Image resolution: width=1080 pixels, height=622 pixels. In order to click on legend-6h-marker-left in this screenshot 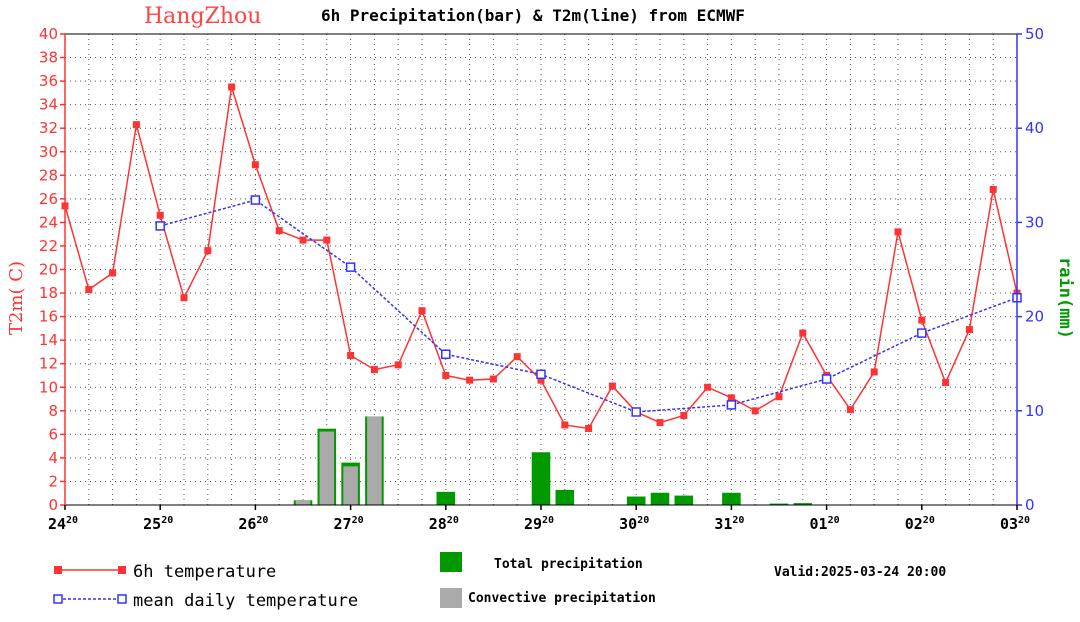, I will do `click(58, 570)`.